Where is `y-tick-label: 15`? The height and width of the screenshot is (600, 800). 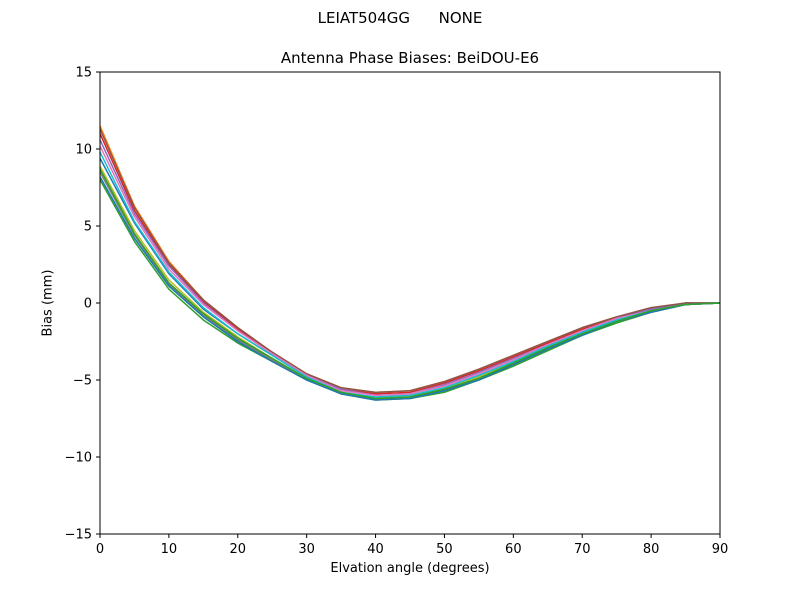
y-tick-label: 15 is located at coordinates (83, 73).